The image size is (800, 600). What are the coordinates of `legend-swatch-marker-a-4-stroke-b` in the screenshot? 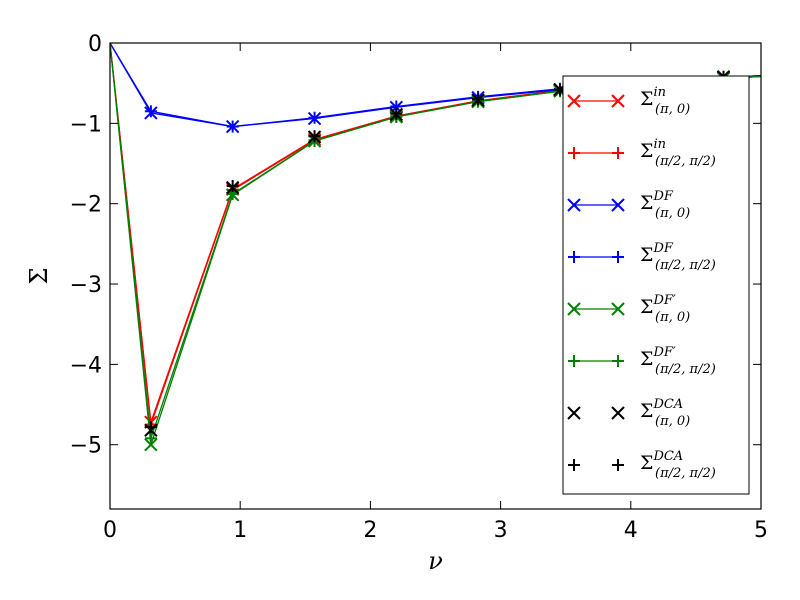 It's located at (574, 309).